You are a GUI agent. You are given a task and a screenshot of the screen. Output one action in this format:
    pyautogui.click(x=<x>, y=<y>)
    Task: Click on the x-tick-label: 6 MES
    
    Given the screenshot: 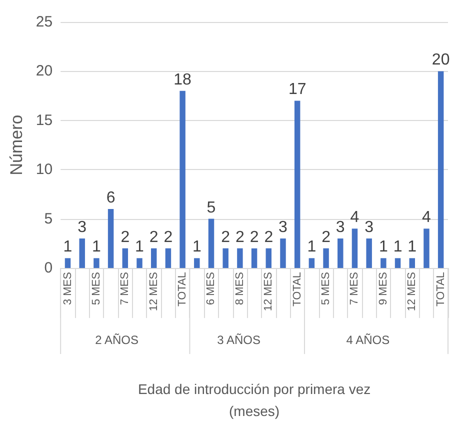 What is the action you would take?
    pyautogui.click(x=211, y=289)
    